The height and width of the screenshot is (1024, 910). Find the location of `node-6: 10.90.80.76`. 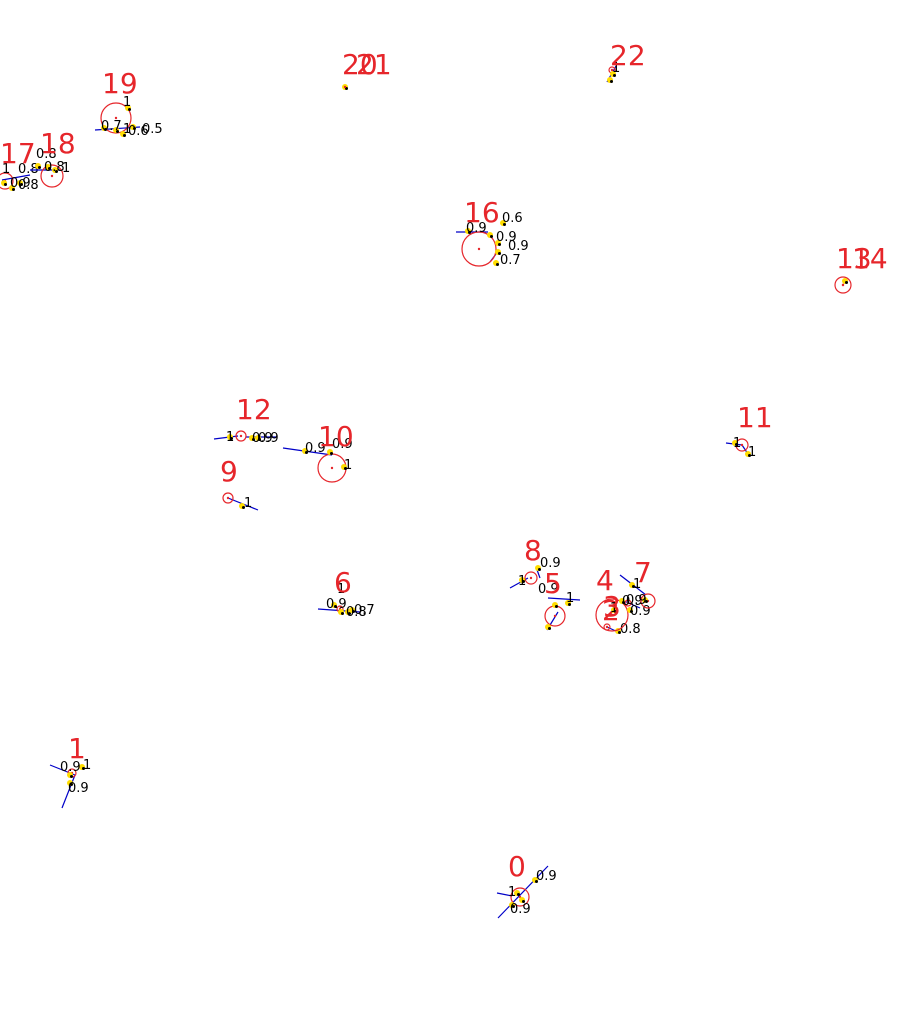

node-6: 10.90.80.76 is located at coordinates (346, 593).